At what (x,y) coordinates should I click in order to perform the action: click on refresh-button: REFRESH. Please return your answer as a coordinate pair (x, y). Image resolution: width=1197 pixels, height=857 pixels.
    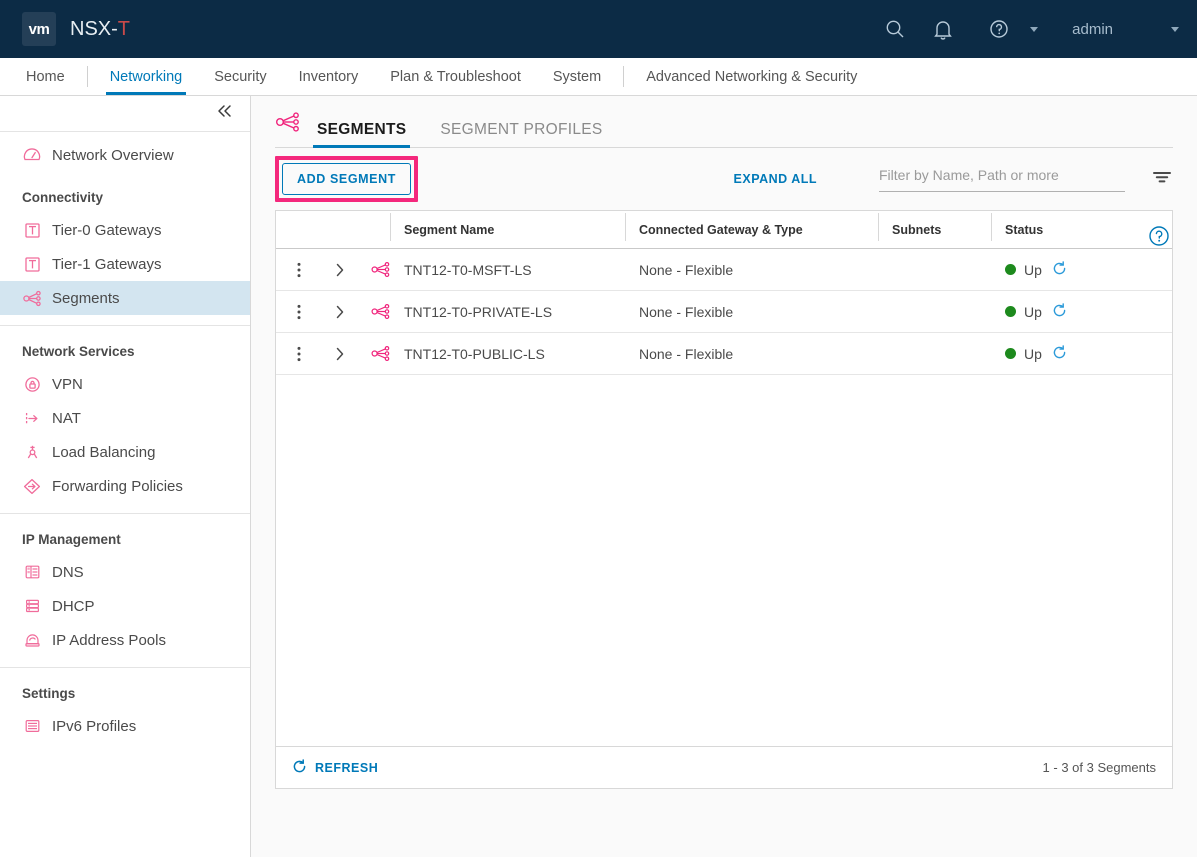
    Looking at the image, I should click on (335, 767).